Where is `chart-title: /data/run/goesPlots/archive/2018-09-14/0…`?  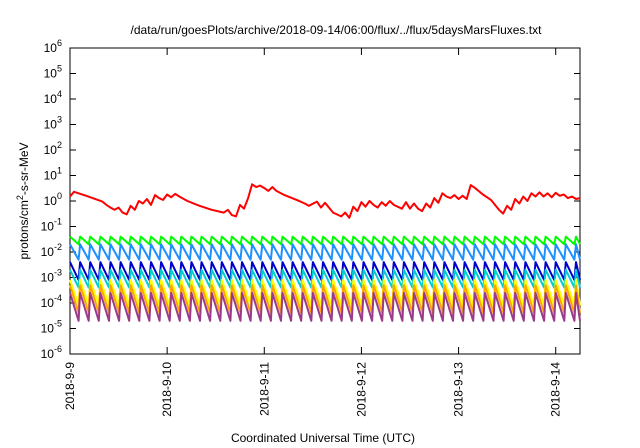 chart-title: /data/run/goesPlots/archive/2018-09-14/0… is located at coordinates (337, 30).